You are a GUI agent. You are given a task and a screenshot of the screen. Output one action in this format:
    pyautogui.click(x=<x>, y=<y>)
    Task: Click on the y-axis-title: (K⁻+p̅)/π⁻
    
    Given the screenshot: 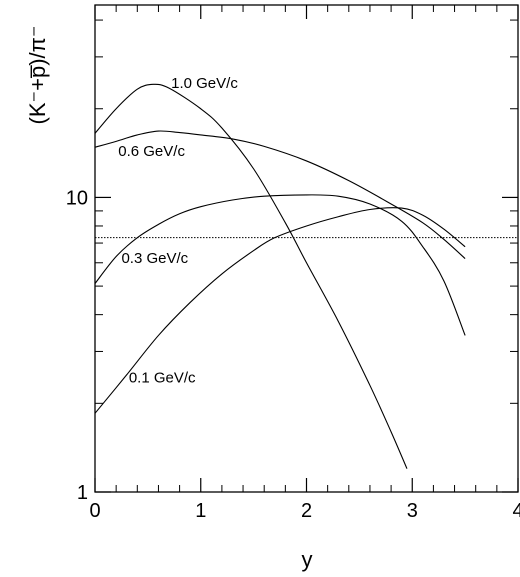 What is the action you would take?
    pyautogui.click(x=37, y=75)
    